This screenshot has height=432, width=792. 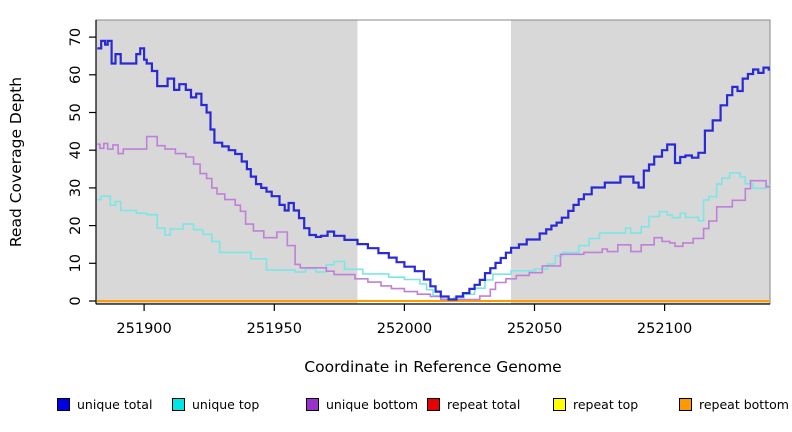 I want to click on y-tick-label: 30, so click(x=76, y=188).